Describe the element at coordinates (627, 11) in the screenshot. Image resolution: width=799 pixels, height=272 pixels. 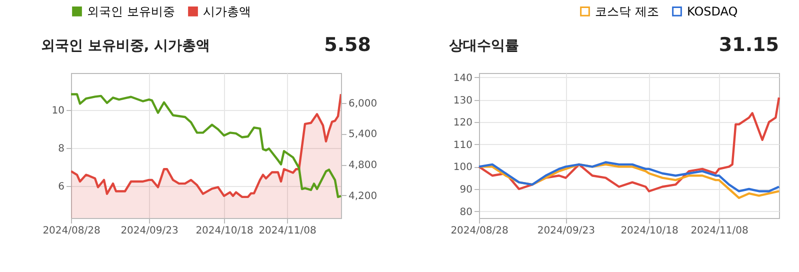
I see `legend-label: 코스닥 제조` at that location.